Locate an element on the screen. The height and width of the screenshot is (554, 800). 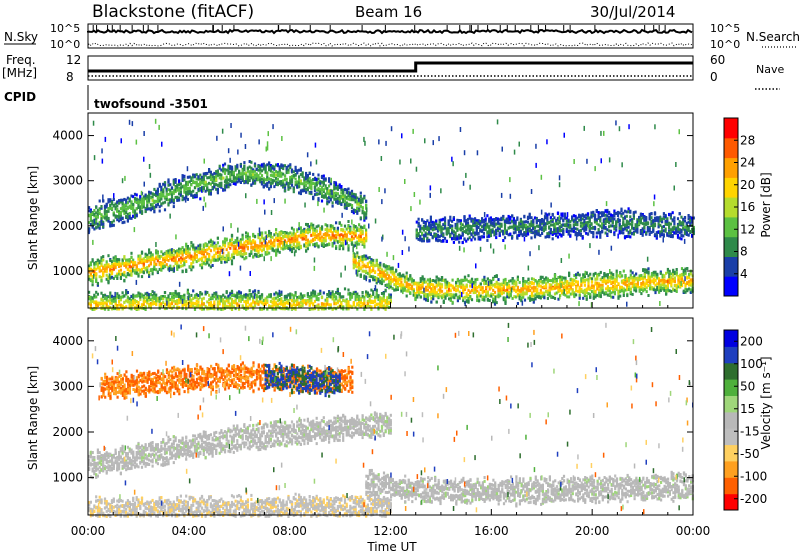
nave-label: Nave is located at coordinates (770, 69).